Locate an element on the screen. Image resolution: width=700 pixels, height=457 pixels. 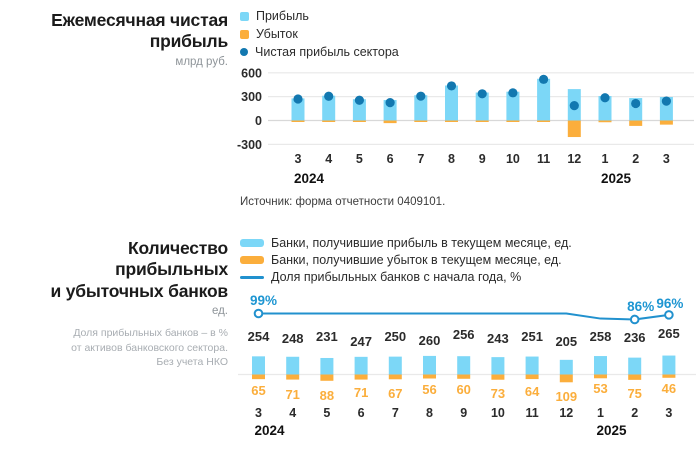
share-percent-label: 86% is located at coordinates (640, 306).